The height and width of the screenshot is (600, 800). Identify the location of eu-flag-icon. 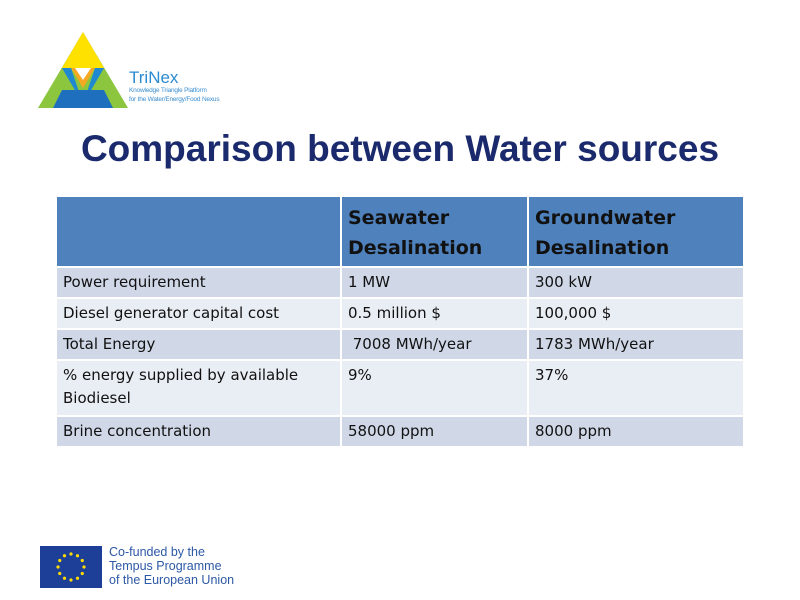
(71, 567).